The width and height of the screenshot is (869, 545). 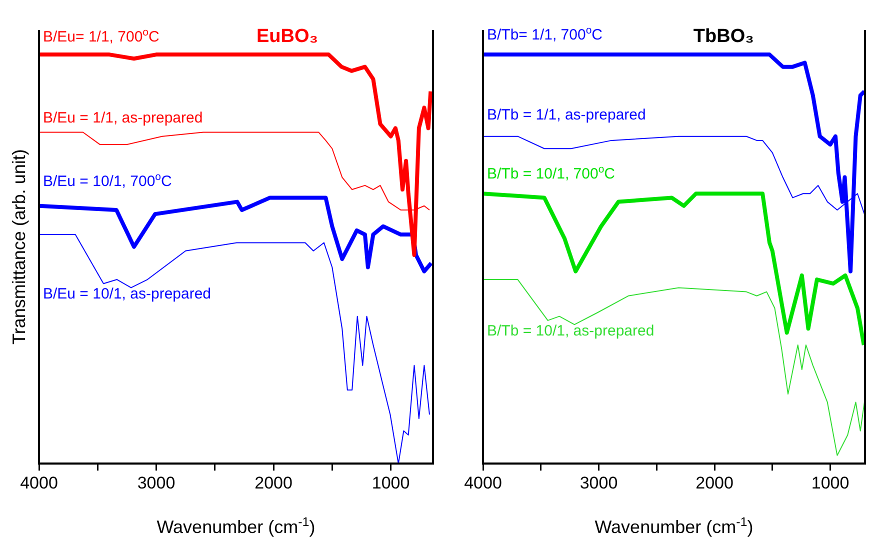 What do you see at coordinates (723, 36) in the screenshot?
I see `chart-title: TbBO₃` at bounding box center [723, 36].